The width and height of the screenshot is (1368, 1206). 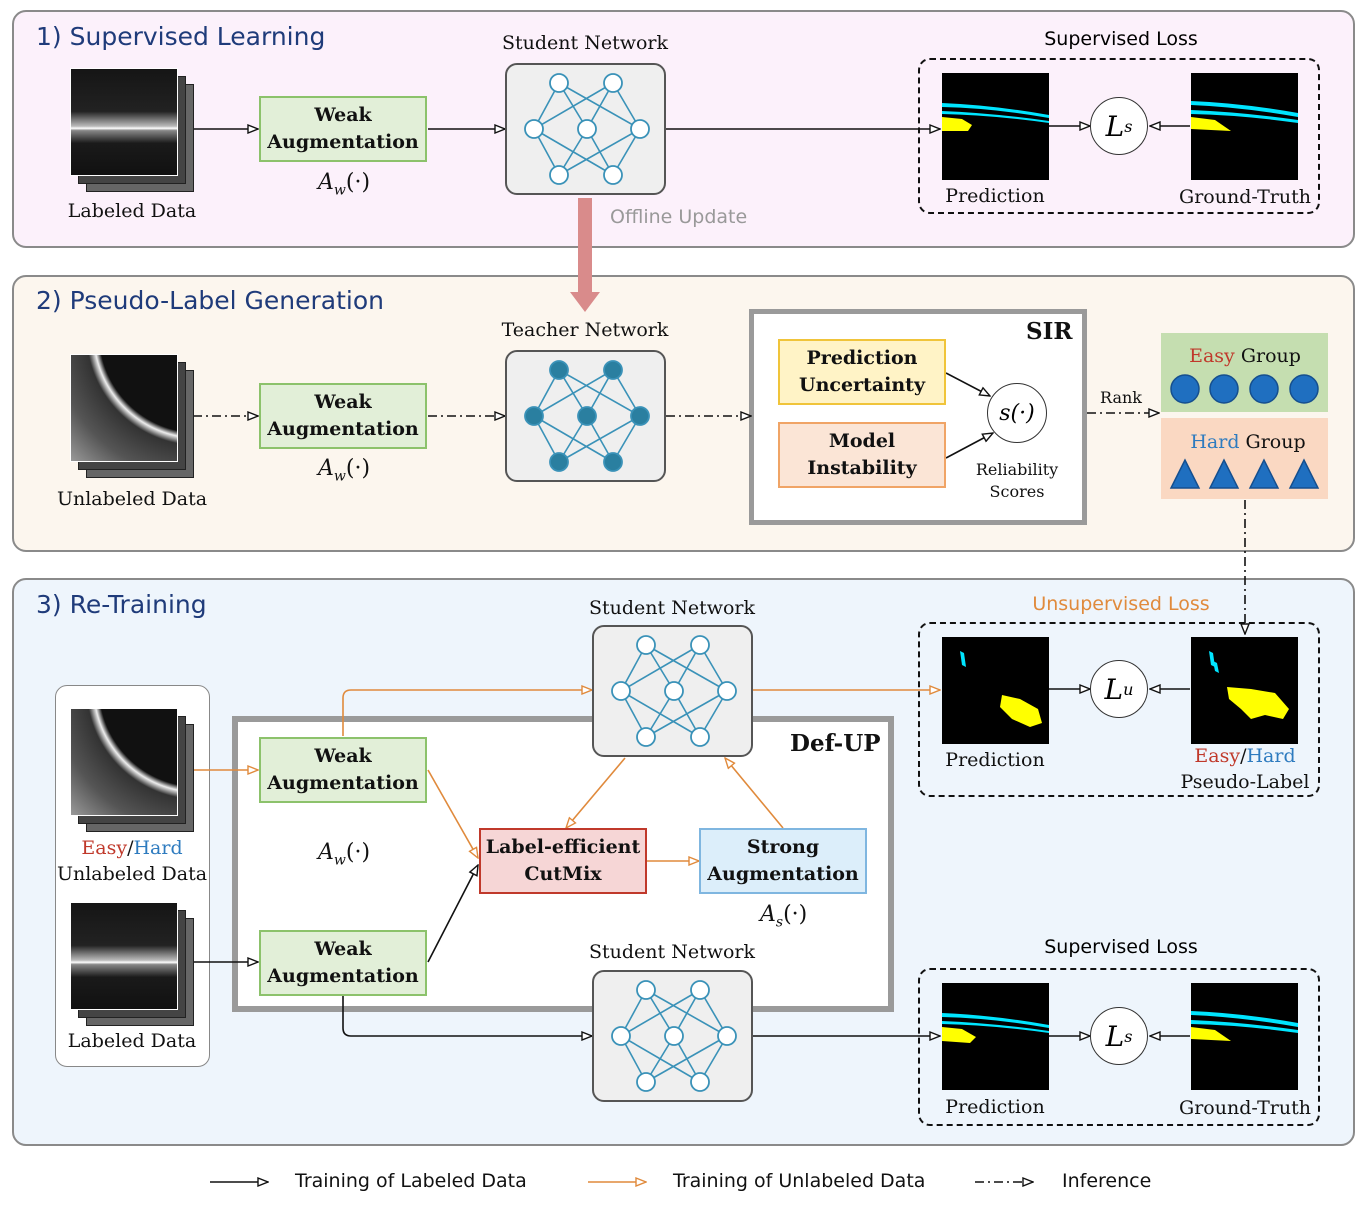 I want to click on ground-truth-label-2: Ground-Truth, so click(x=1245, y=1108).